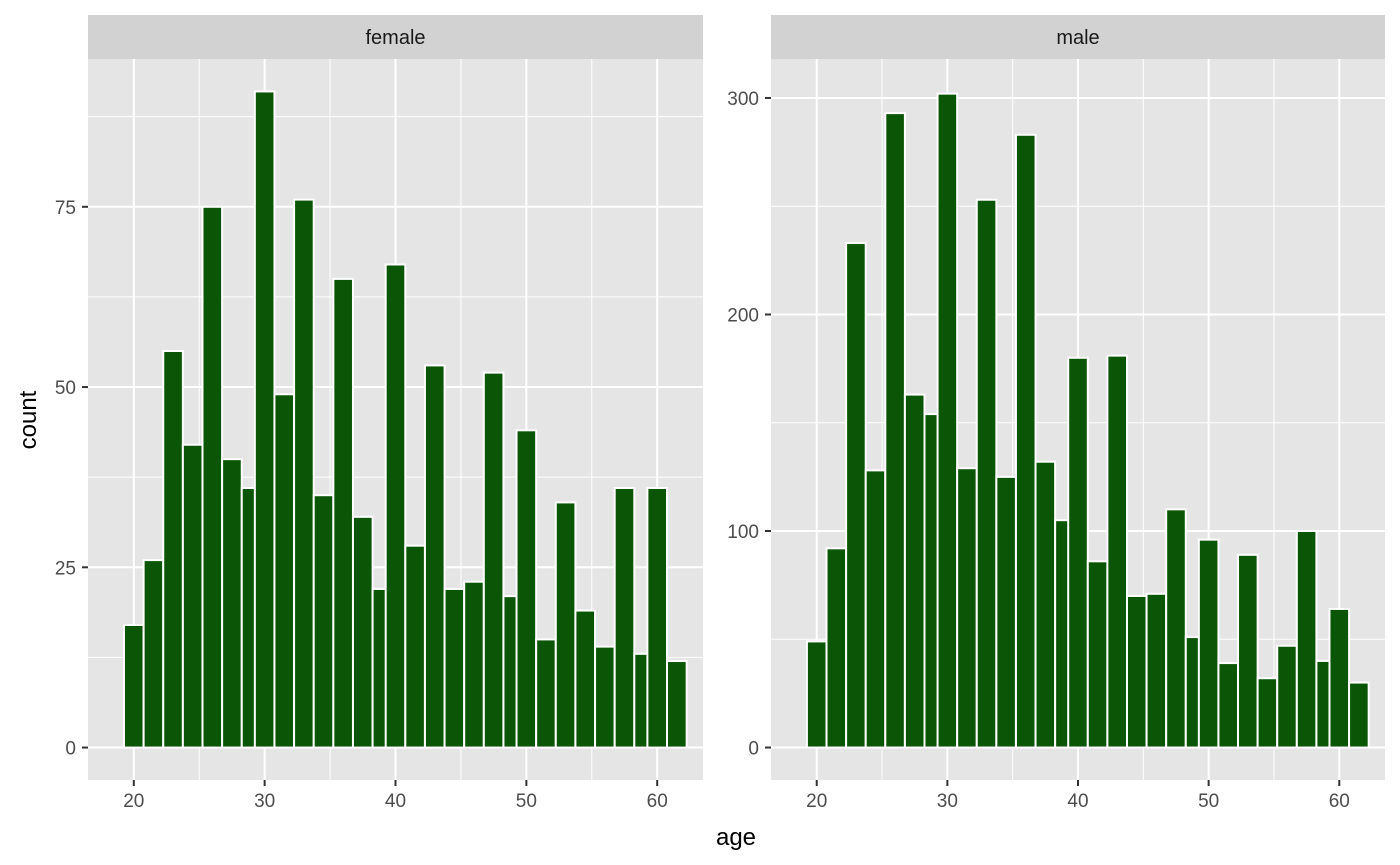  I want to click on facet-strip-label: female, so click(395, 38).